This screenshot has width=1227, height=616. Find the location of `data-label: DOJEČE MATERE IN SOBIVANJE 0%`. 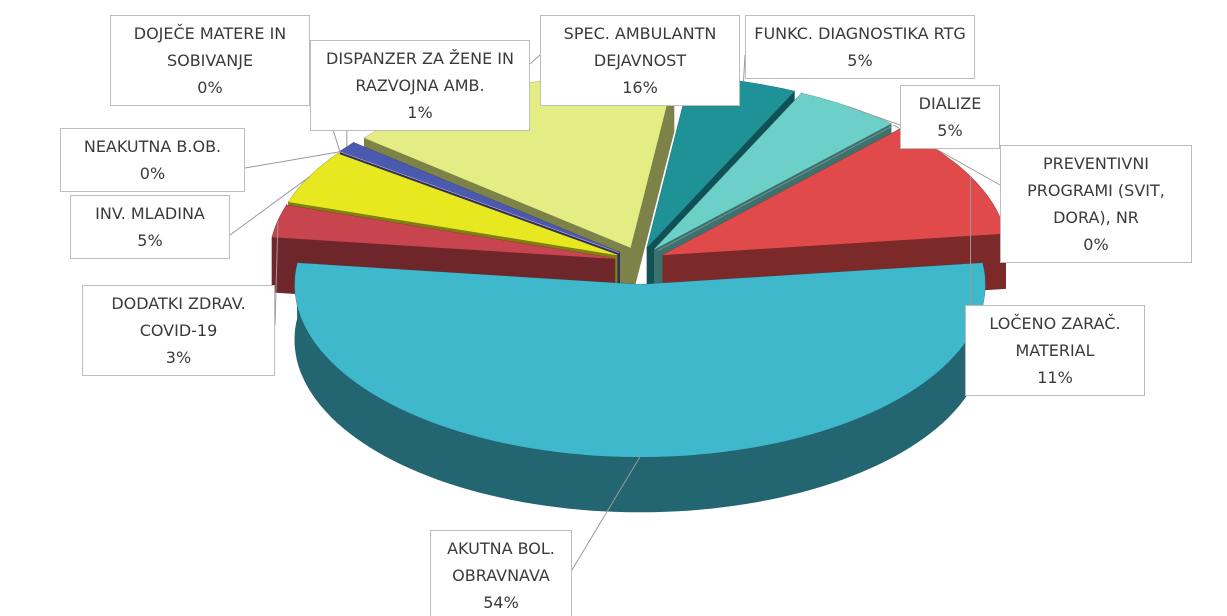

data-label: DOJEČE MATERE IN SOBIVANJE 0% is located at coordinates (210, 60).